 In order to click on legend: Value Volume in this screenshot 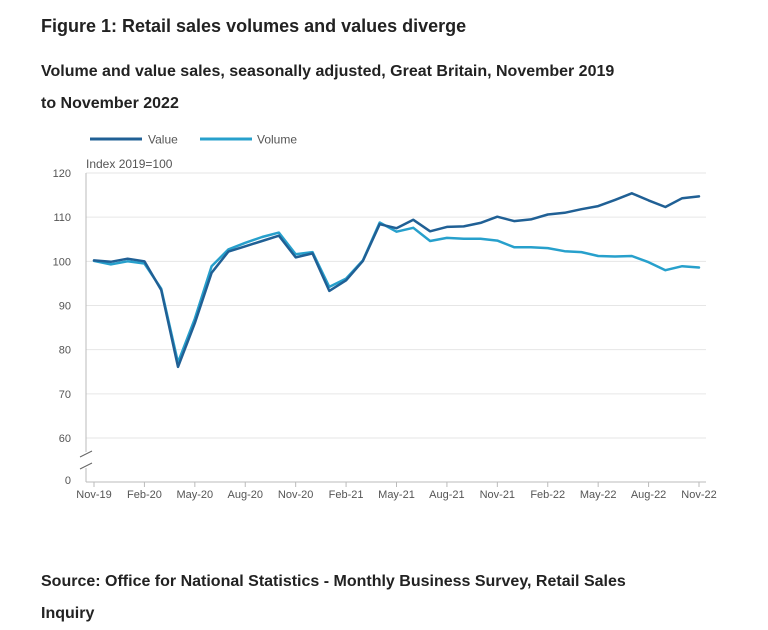, I will do `click(193, 140)`.